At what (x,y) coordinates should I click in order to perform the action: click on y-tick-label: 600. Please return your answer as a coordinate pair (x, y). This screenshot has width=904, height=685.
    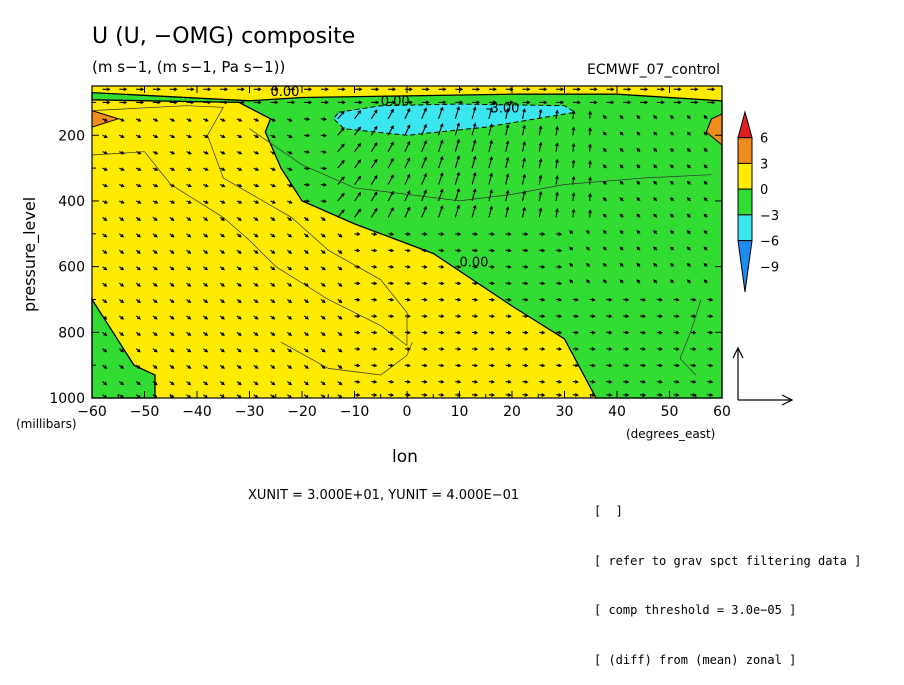
    Looking at the image, I should click on (71, 268).